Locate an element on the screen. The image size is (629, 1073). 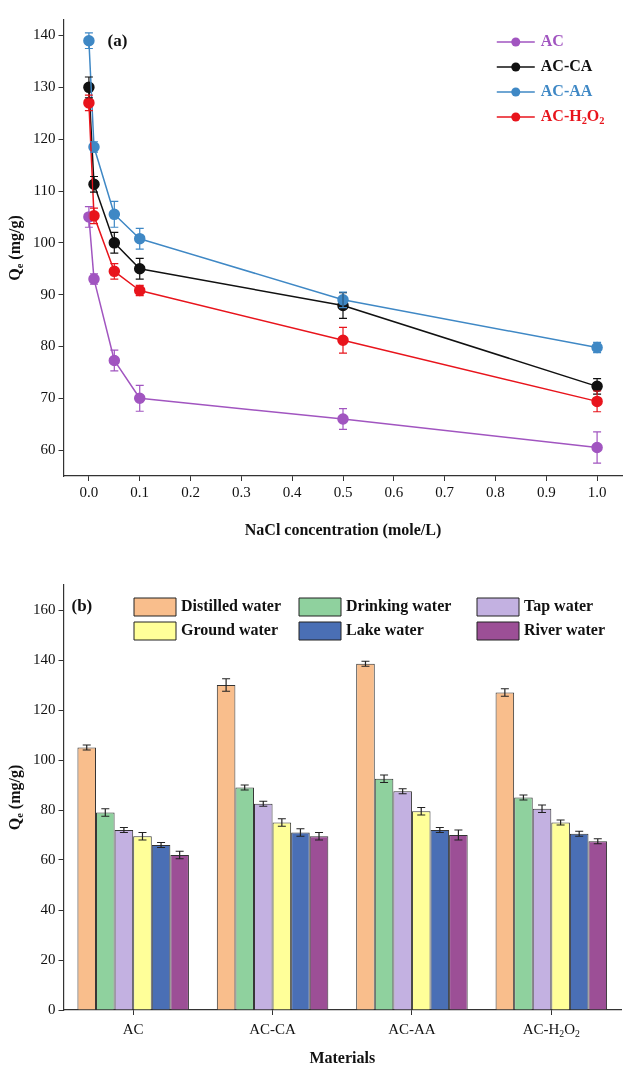
y-tick-label: 130 is located at coordinates (44, 86).